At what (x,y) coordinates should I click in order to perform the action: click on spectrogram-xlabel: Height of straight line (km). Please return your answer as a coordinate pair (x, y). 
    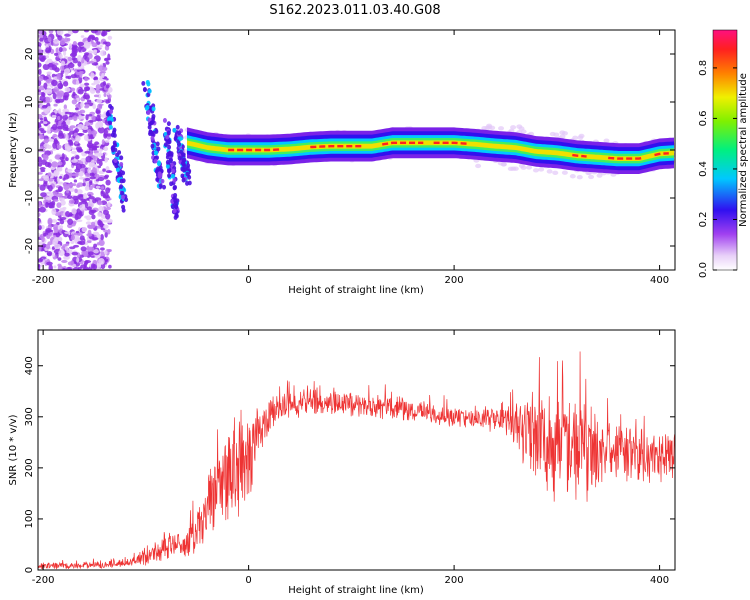
    Looking at the image, I should click on (356, 290).